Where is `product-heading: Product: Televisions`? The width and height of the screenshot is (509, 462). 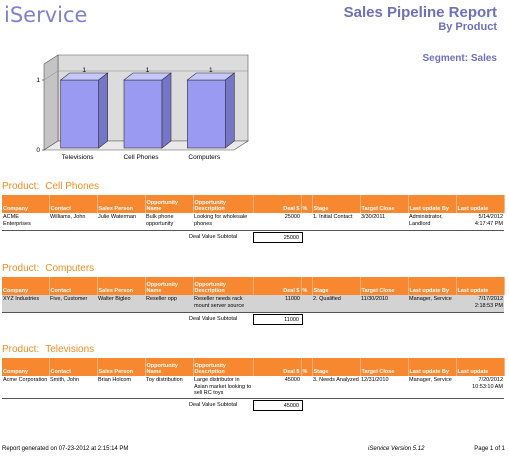 product-heading: Product: Televisions is located at coordinates (253, 351).